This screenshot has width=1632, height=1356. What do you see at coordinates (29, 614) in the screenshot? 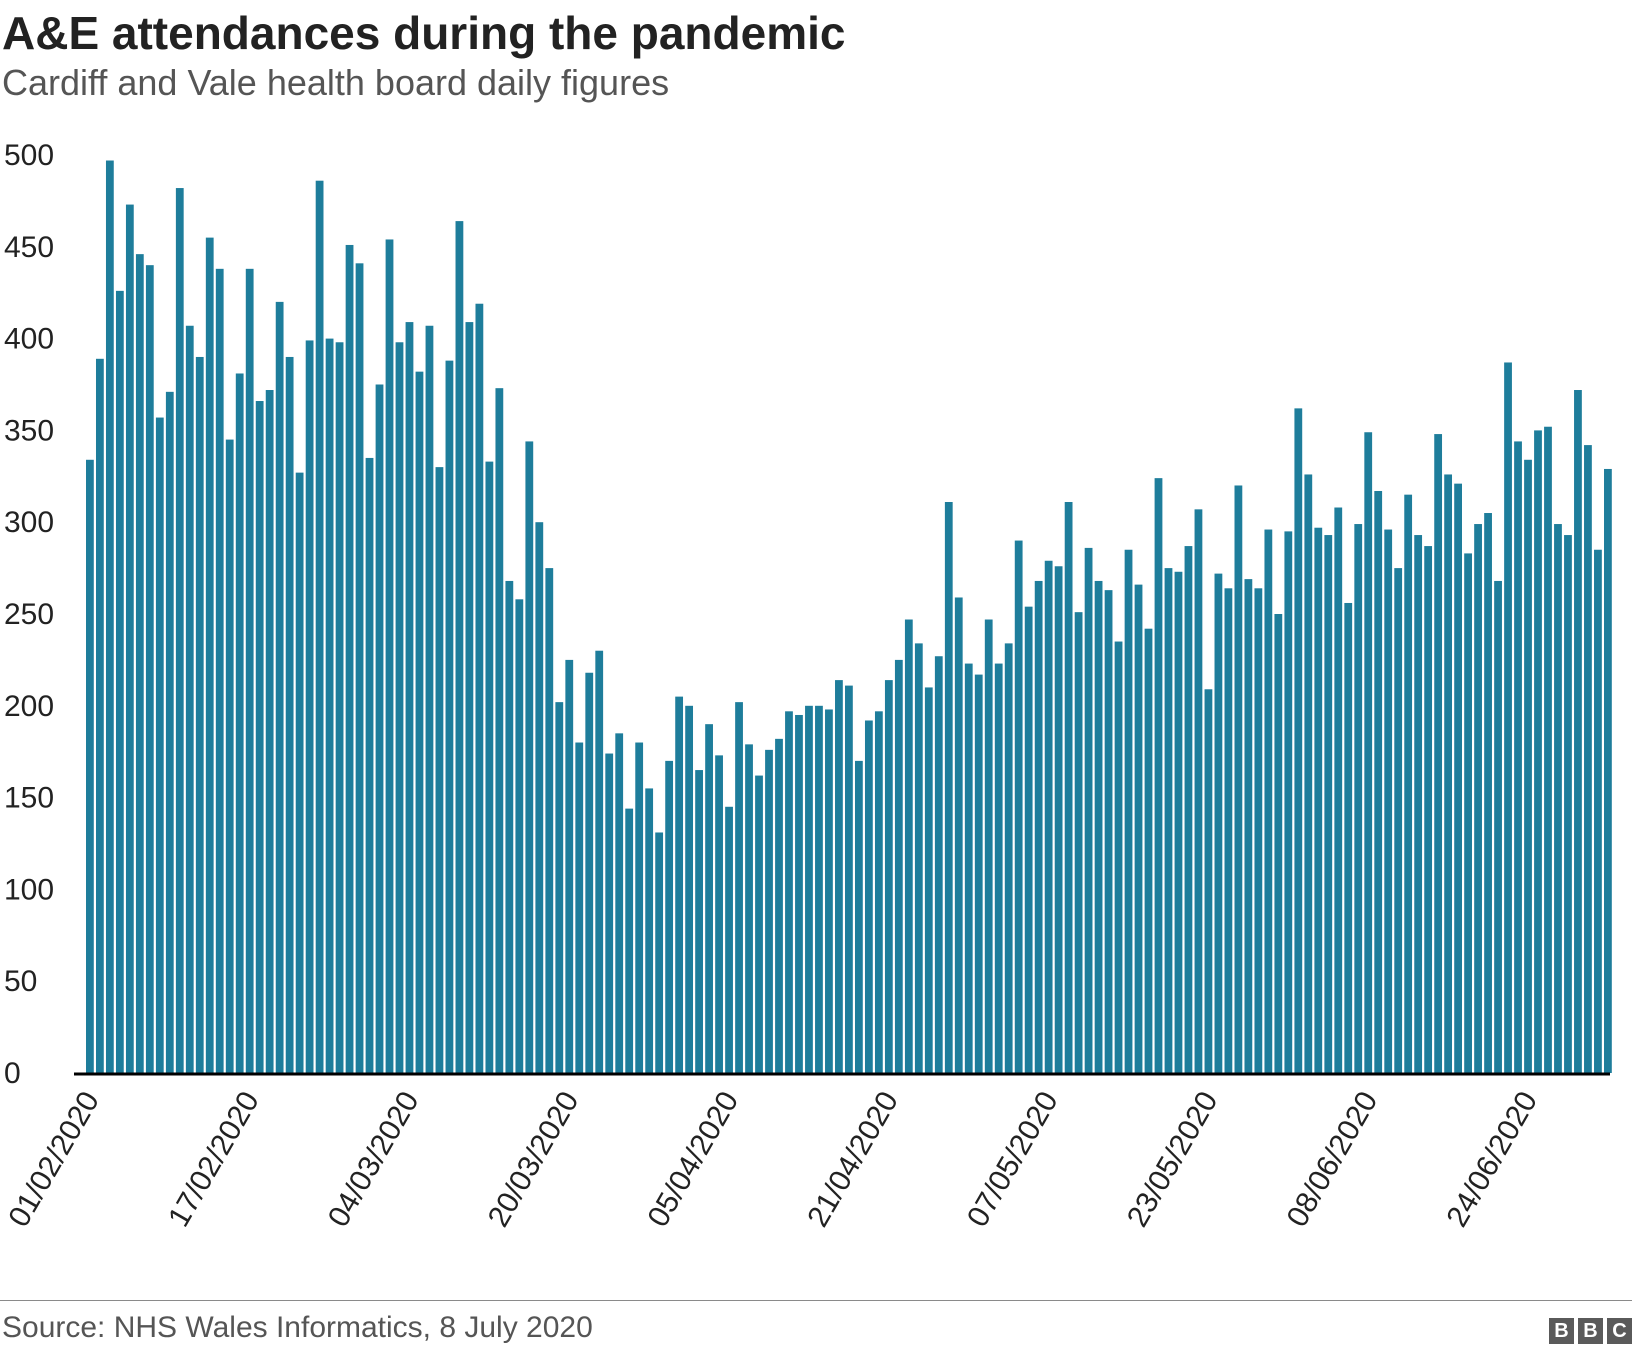
I see `y-tick-label: 250` at bounding box center [29, 614].